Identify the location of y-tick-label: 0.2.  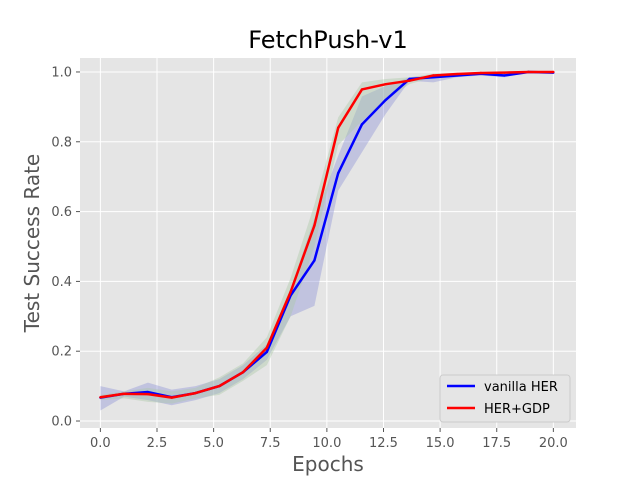
(61, 352).